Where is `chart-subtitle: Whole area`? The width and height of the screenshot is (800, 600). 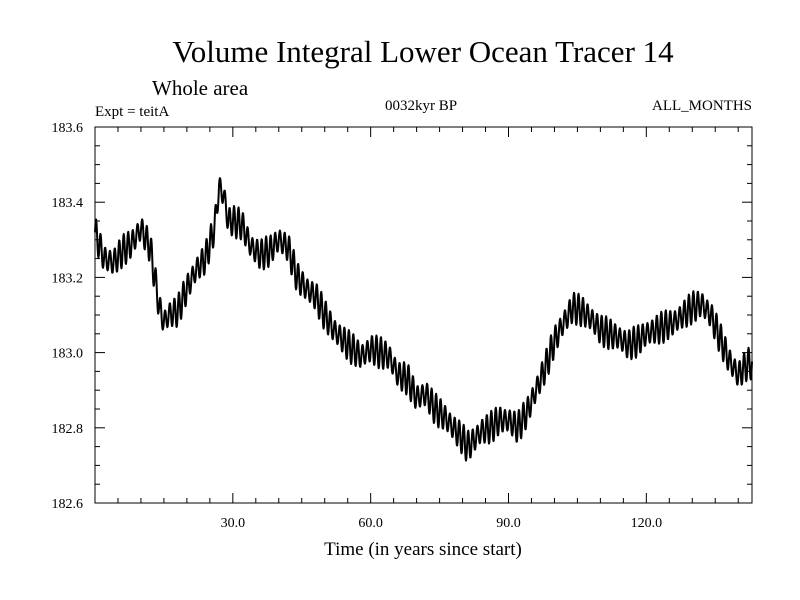
chart-subtitle: Whole area is located at coordinates (200, 88).